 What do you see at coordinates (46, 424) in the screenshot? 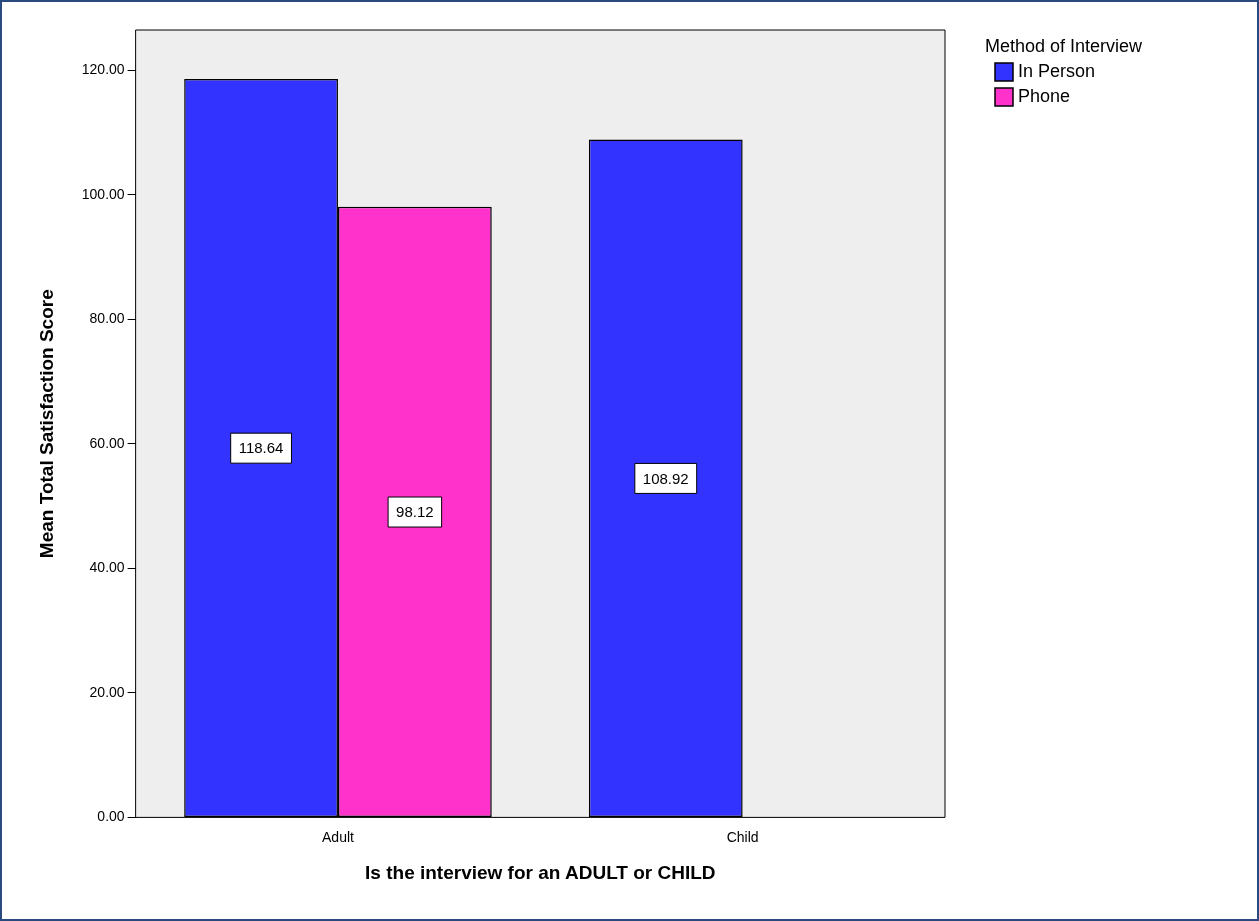
I see `y-axis-title: Mean Total Satisfaction Score` at bounding box center [46, 424].